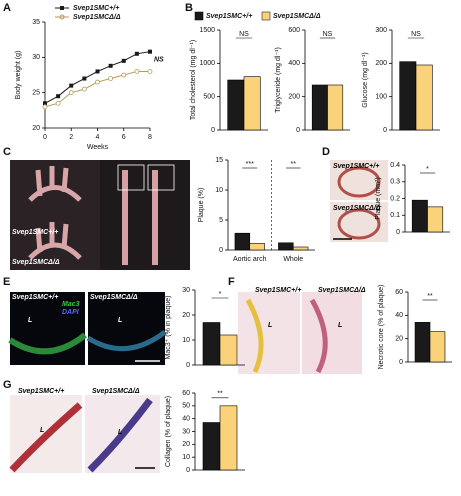 This screenshot has width=461, height=496. Describe the element at coordinates (98, 147) in the screenshot. I see `x-axis-label: Weeks` at that location.